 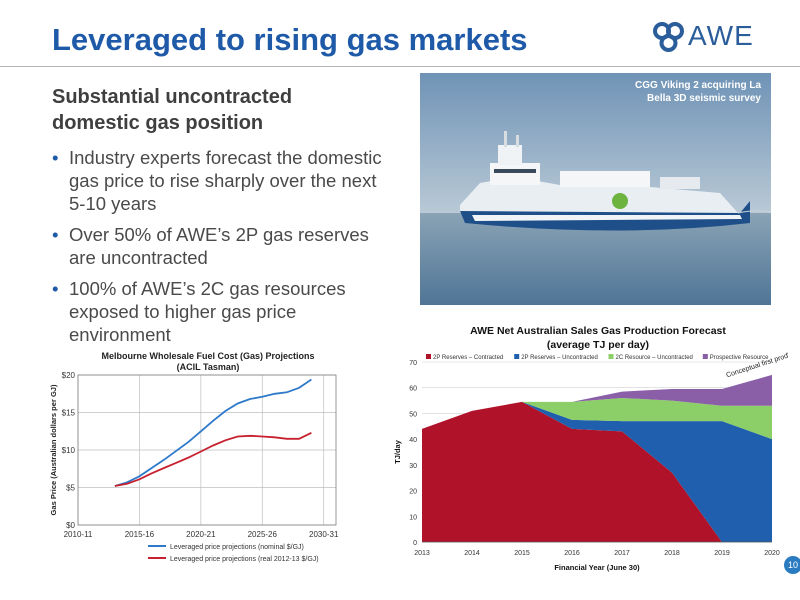 What do you see at coordinates (263, 534) in the screenshot?
I see `x-tick-label: 2025-26` at bounding box center [263, 534].